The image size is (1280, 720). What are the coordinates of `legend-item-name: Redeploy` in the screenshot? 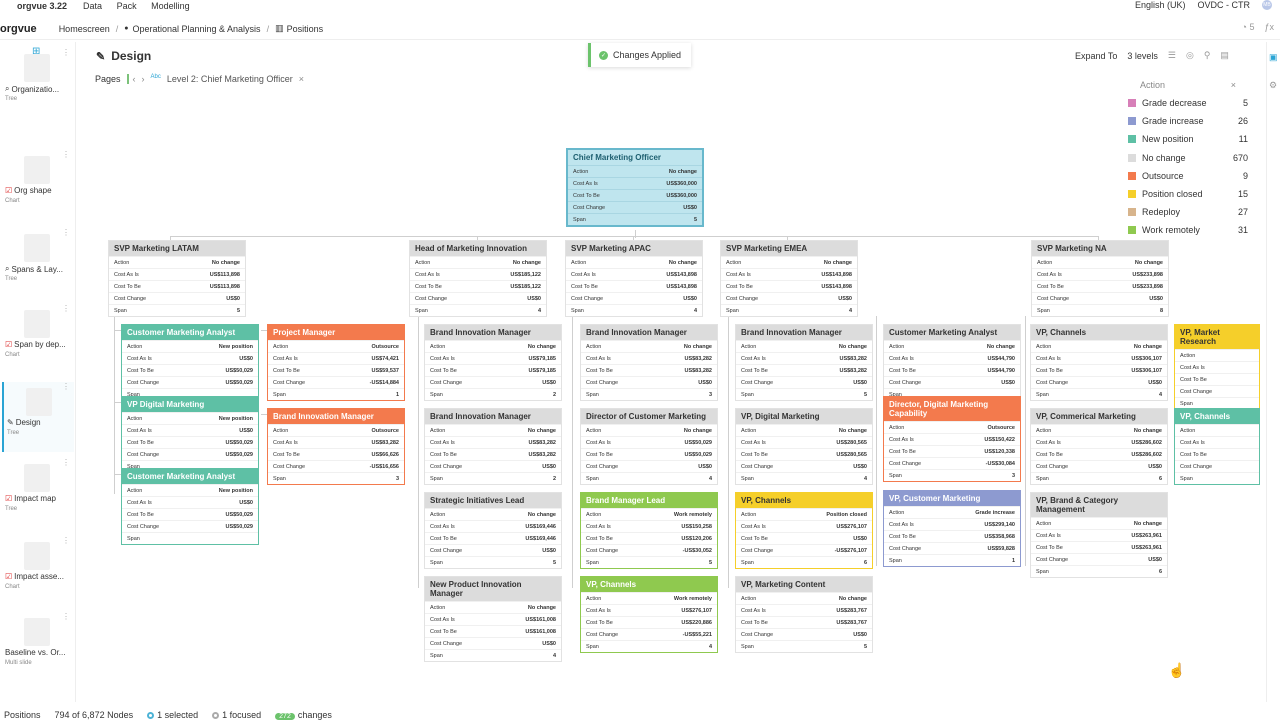 It's located at (1161, 212).